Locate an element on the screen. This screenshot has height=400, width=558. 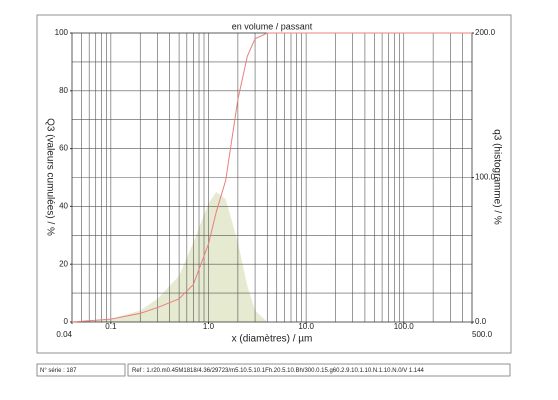
y-tick-label: 100 is located at coordinates (62, 32).